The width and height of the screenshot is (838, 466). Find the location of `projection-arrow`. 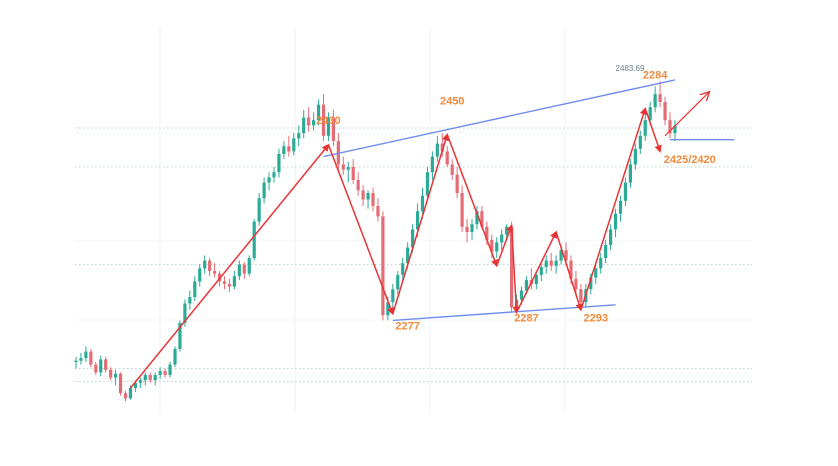

projection-arrow is located at coordinates (687, 114).